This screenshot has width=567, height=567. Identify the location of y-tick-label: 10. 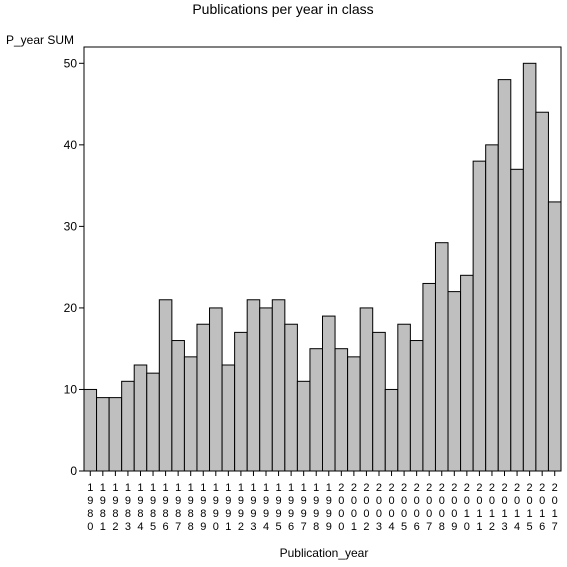
(71, 389).